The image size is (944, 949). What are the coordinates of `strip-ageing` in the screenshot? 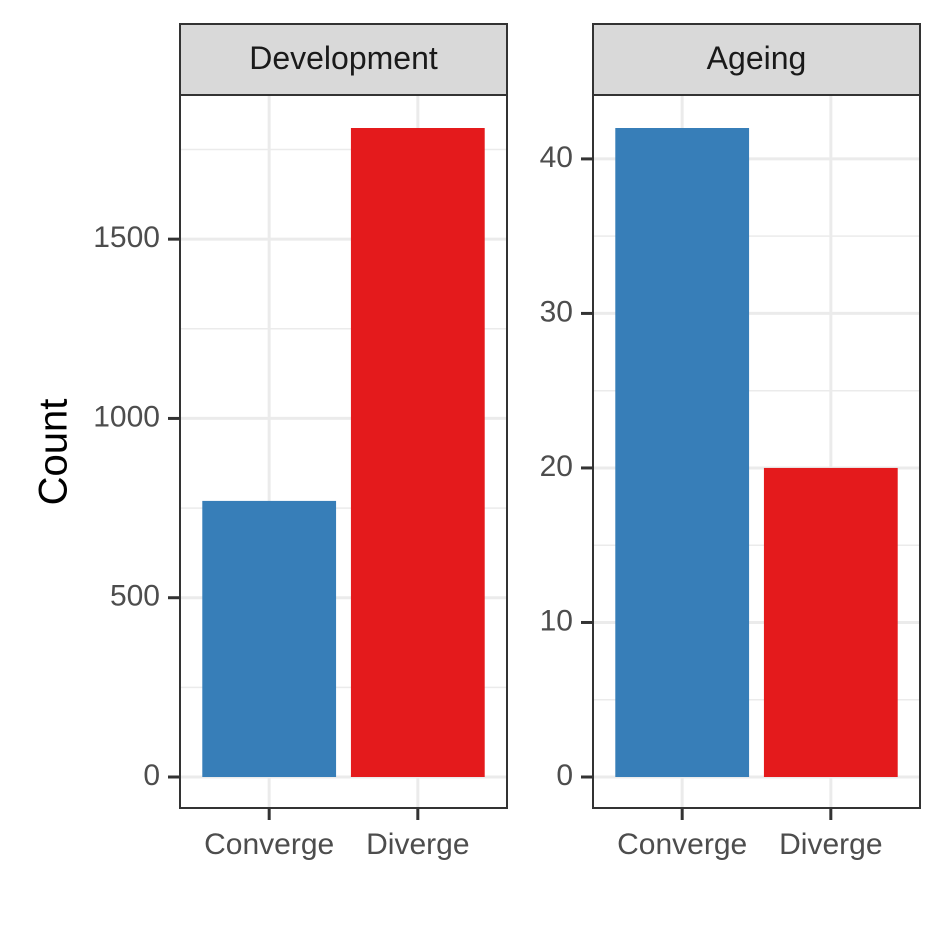 It's located at (756, 59).